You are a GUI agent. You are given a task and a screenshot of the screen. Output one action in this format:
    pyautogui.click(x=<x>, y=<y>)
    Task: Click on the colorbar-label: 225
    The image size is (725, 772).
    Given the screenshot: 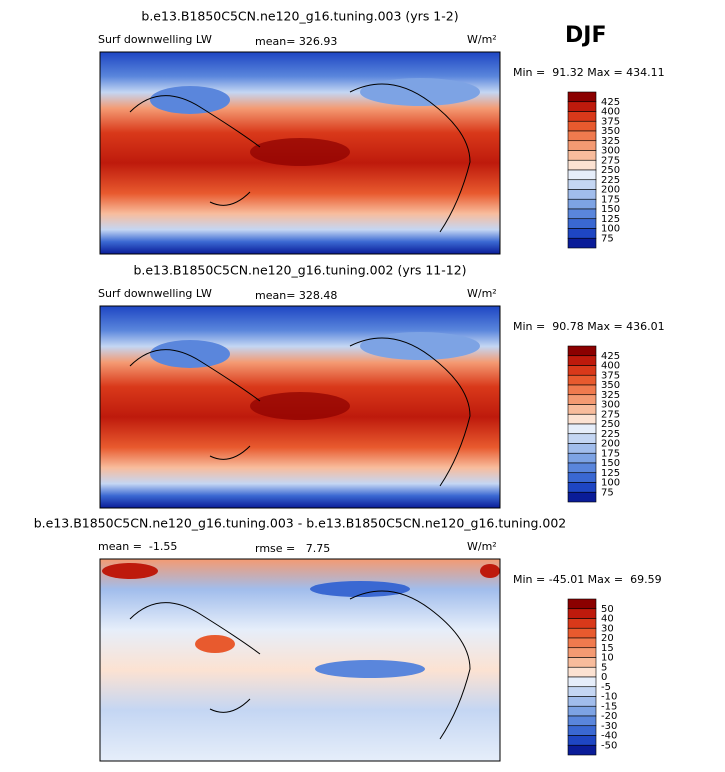 What is the action you would take?
    pyautogui.click(x=610, y=180)
    